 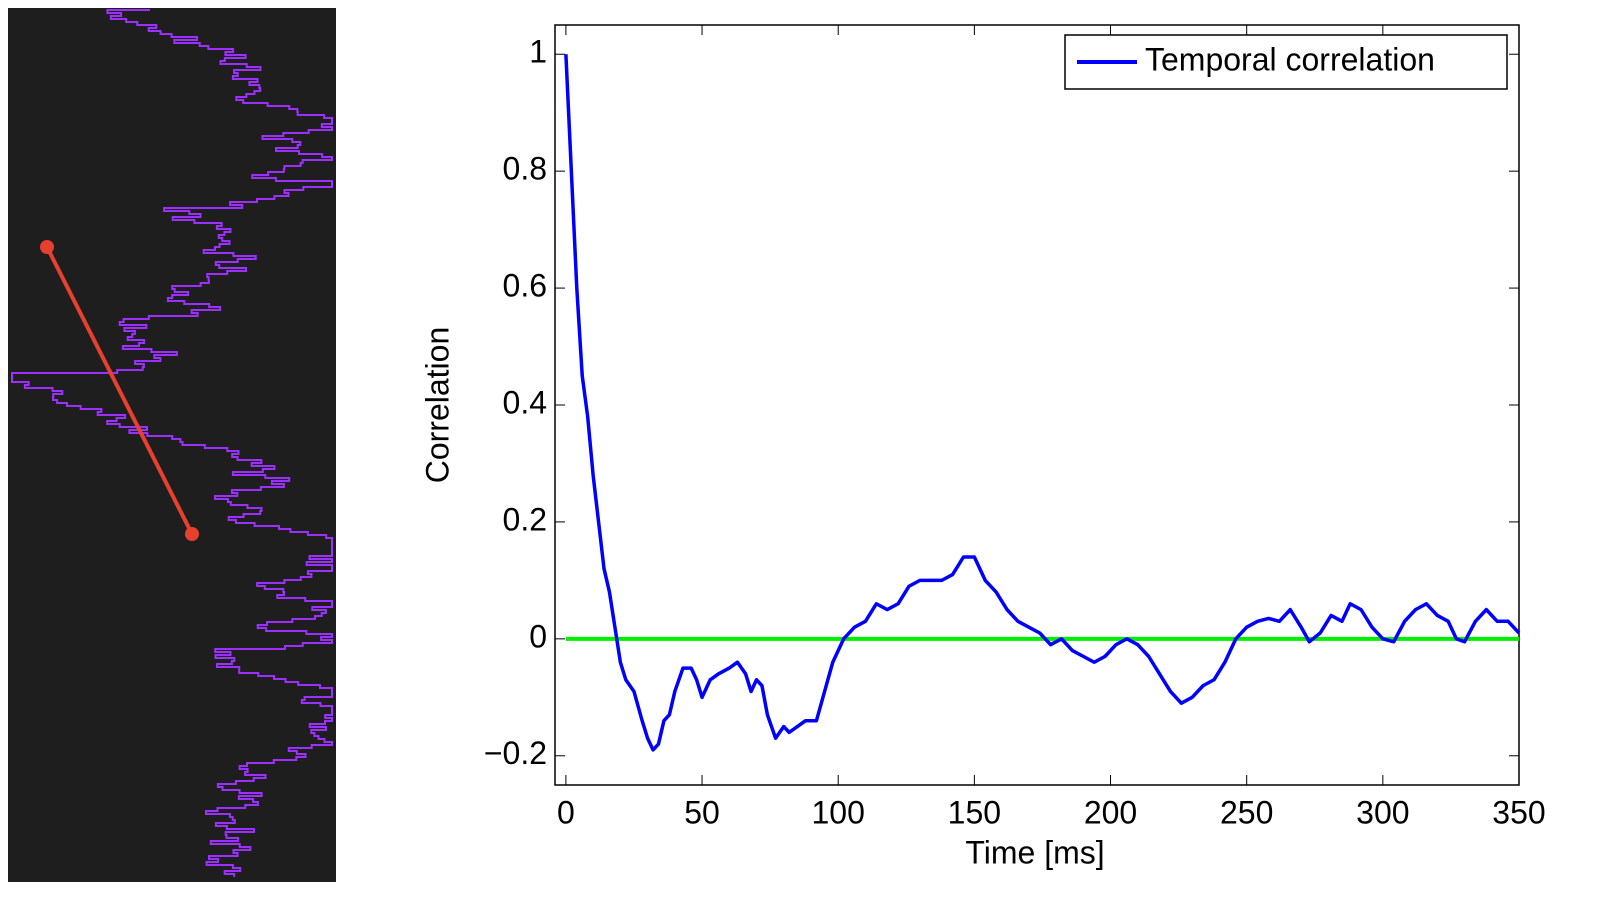 What do you see at coordinates (515, 753) in the screenshot?
I see `y-tick-label: −0.2` at bounding box center [515, 753].